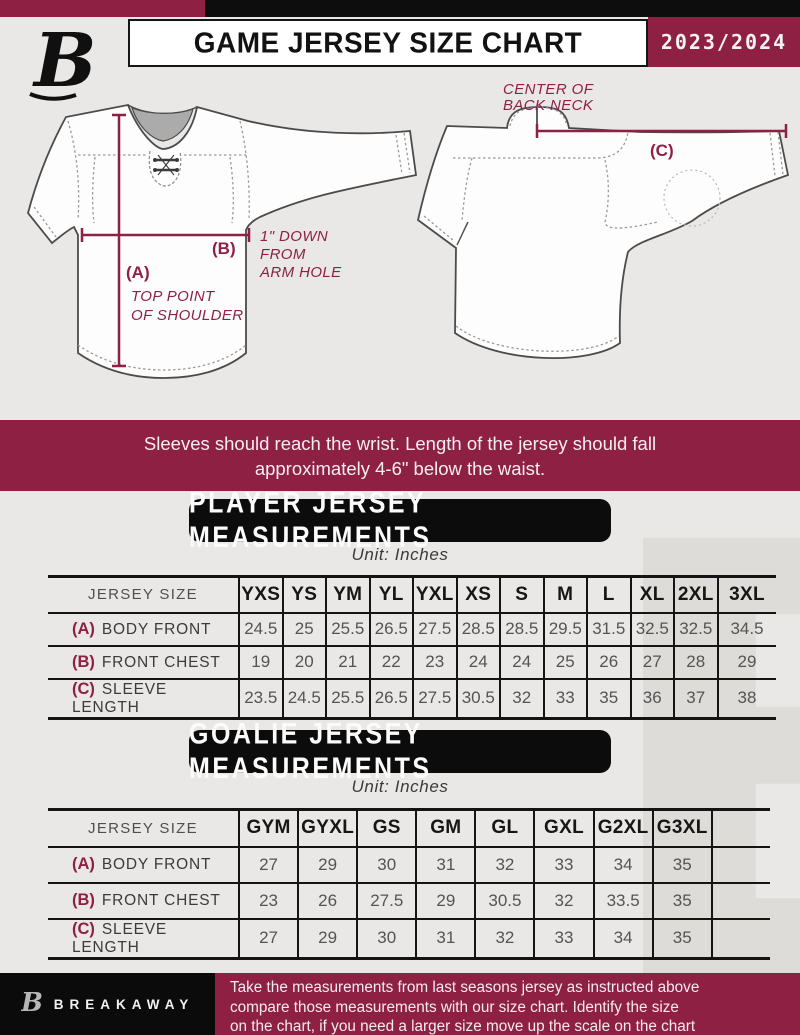 The height and width of the screenshot is (1035, 800). I want to click on goalie-section-title: GOALIE JERSEY MEASUREMENTS, so click(310, 751).